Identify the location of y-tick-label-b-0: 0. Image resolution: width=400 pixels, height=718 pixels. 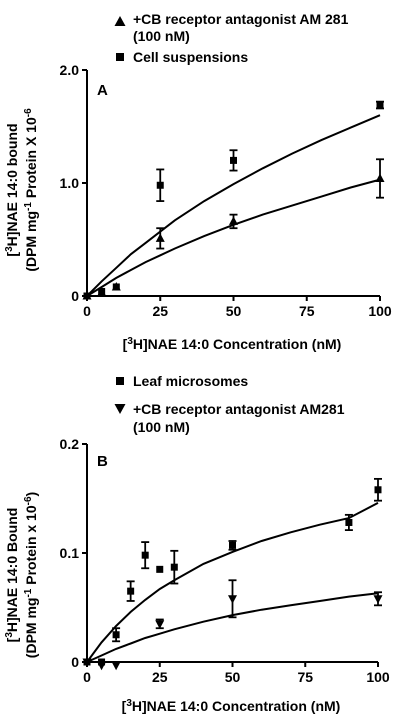
(75, 662).